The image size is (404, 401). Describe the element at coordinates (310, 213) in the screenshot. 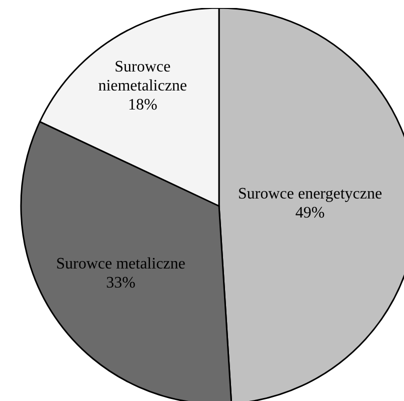

I see `data-label: 49%` at that location.